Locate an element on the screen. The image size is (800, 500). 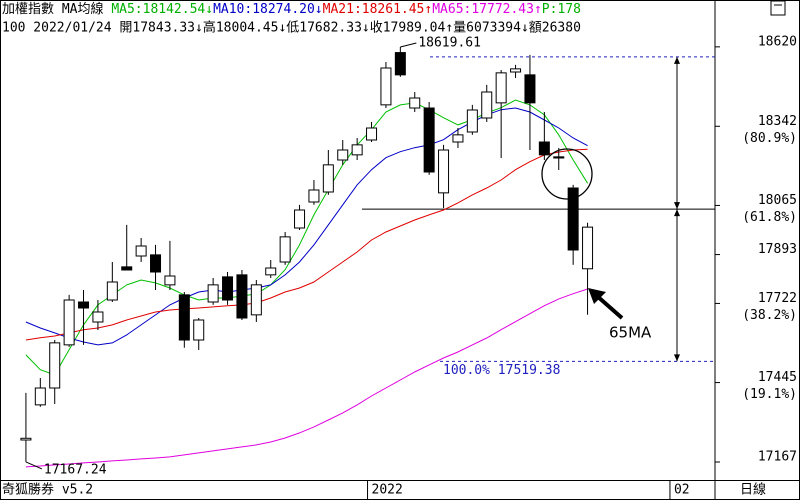
annotation: 17167.24 is located at coordinates (75, 469).